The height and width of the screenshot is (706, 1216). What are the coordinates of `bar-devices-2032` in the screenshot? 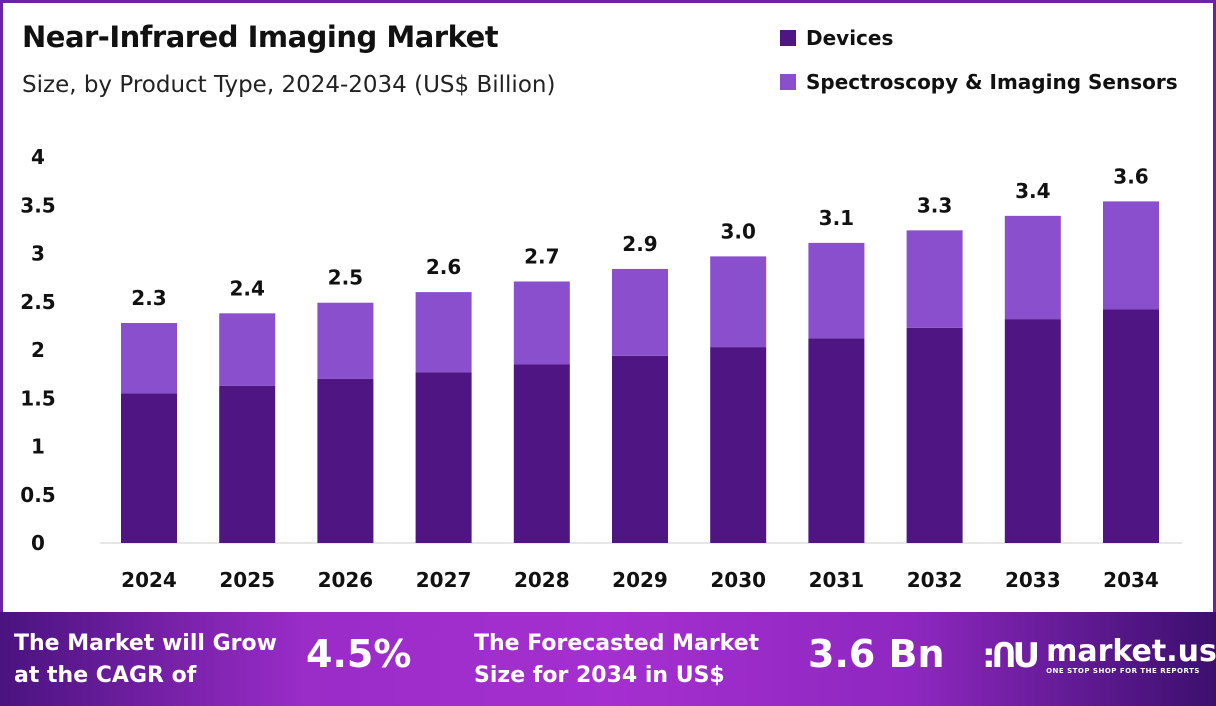 It's located at (934, 435).